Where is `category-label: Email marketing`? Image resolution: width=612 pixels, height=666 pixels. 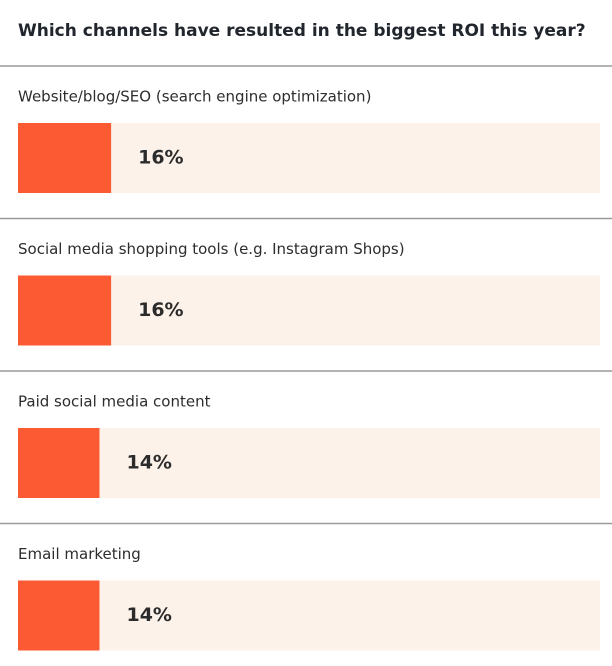 category-label: Email marketing is located at coordinates (79, 554).